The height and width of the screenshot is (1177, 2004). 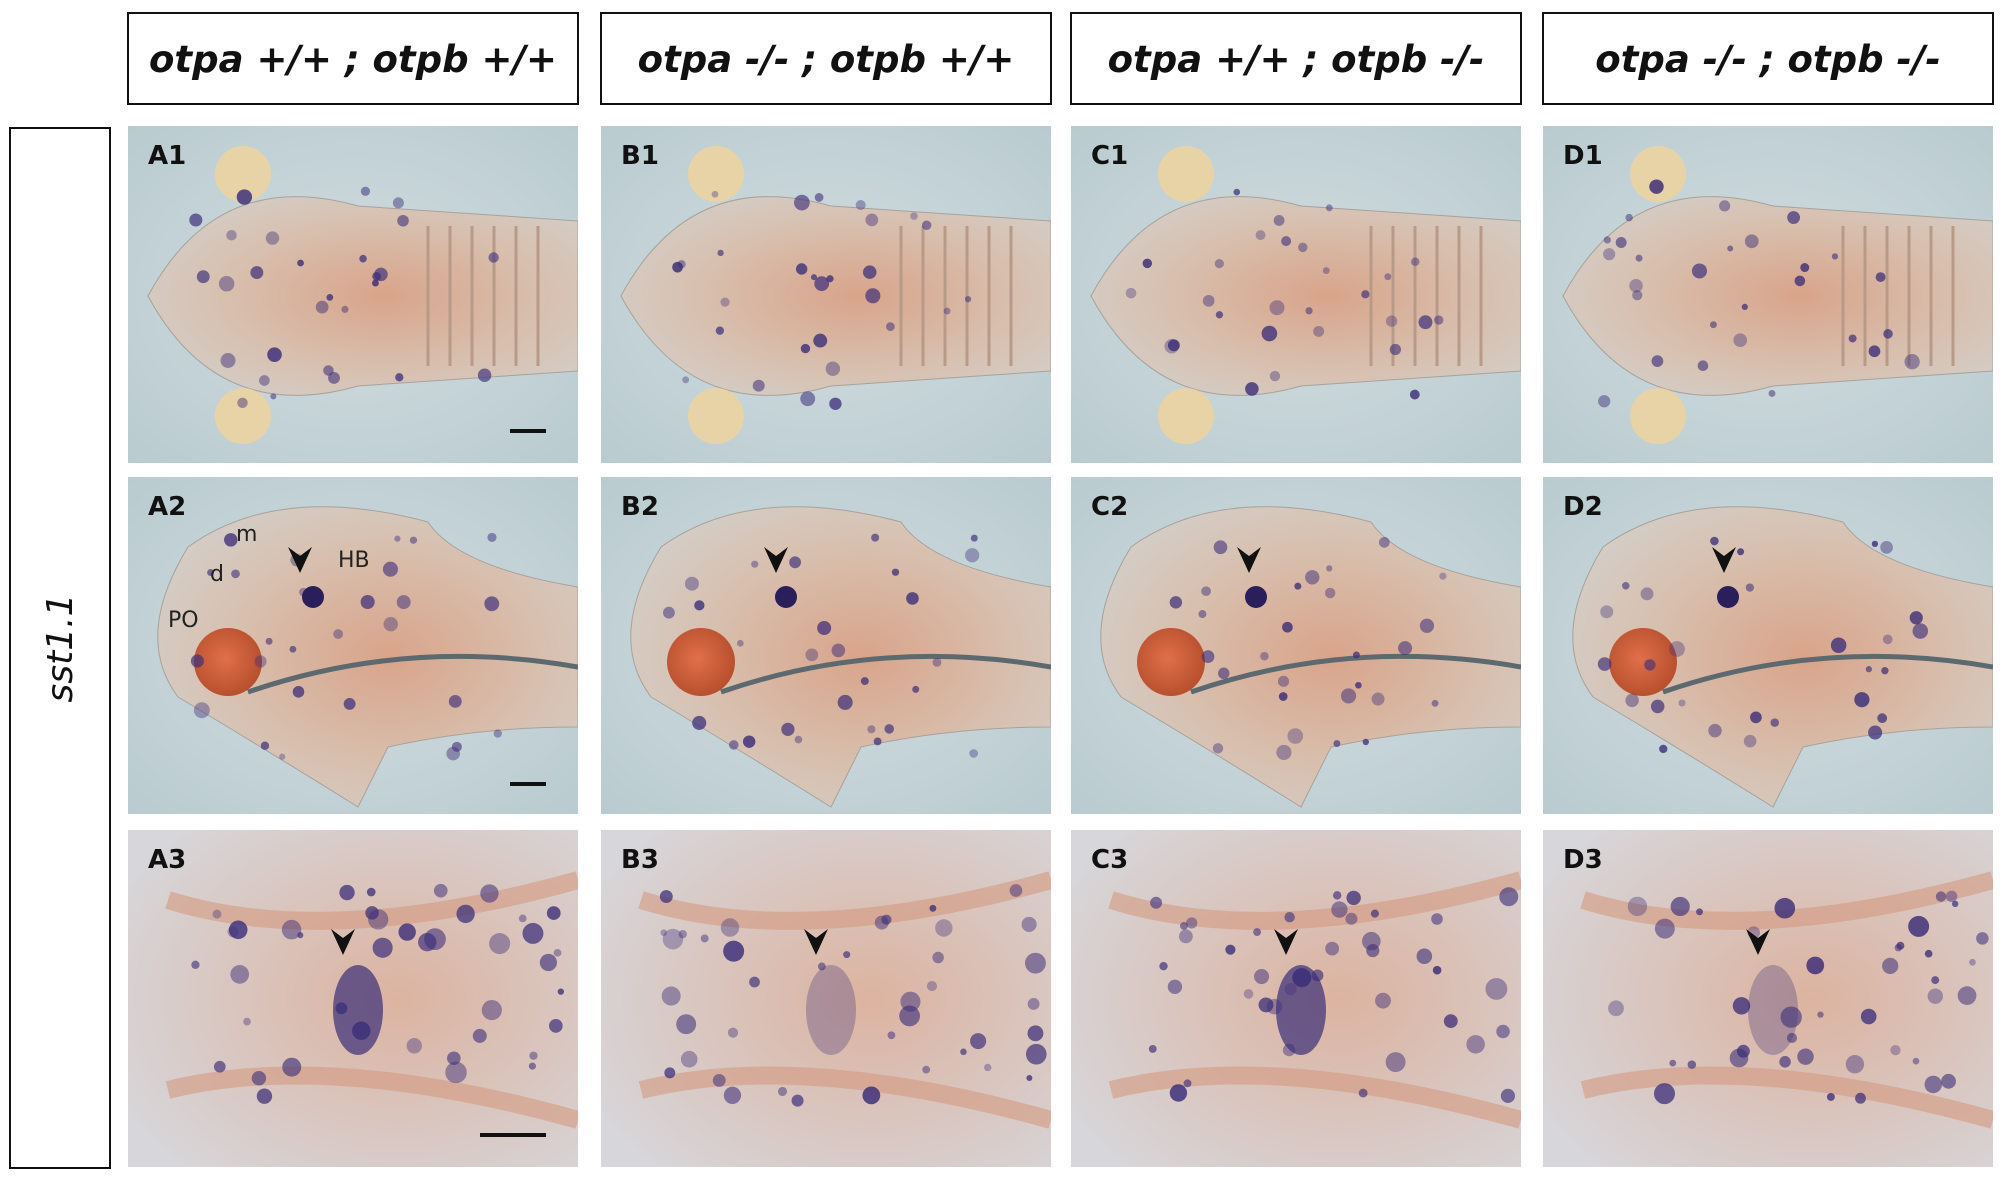 I want to click on panel-label: D2, so click(x=1583, y=507).